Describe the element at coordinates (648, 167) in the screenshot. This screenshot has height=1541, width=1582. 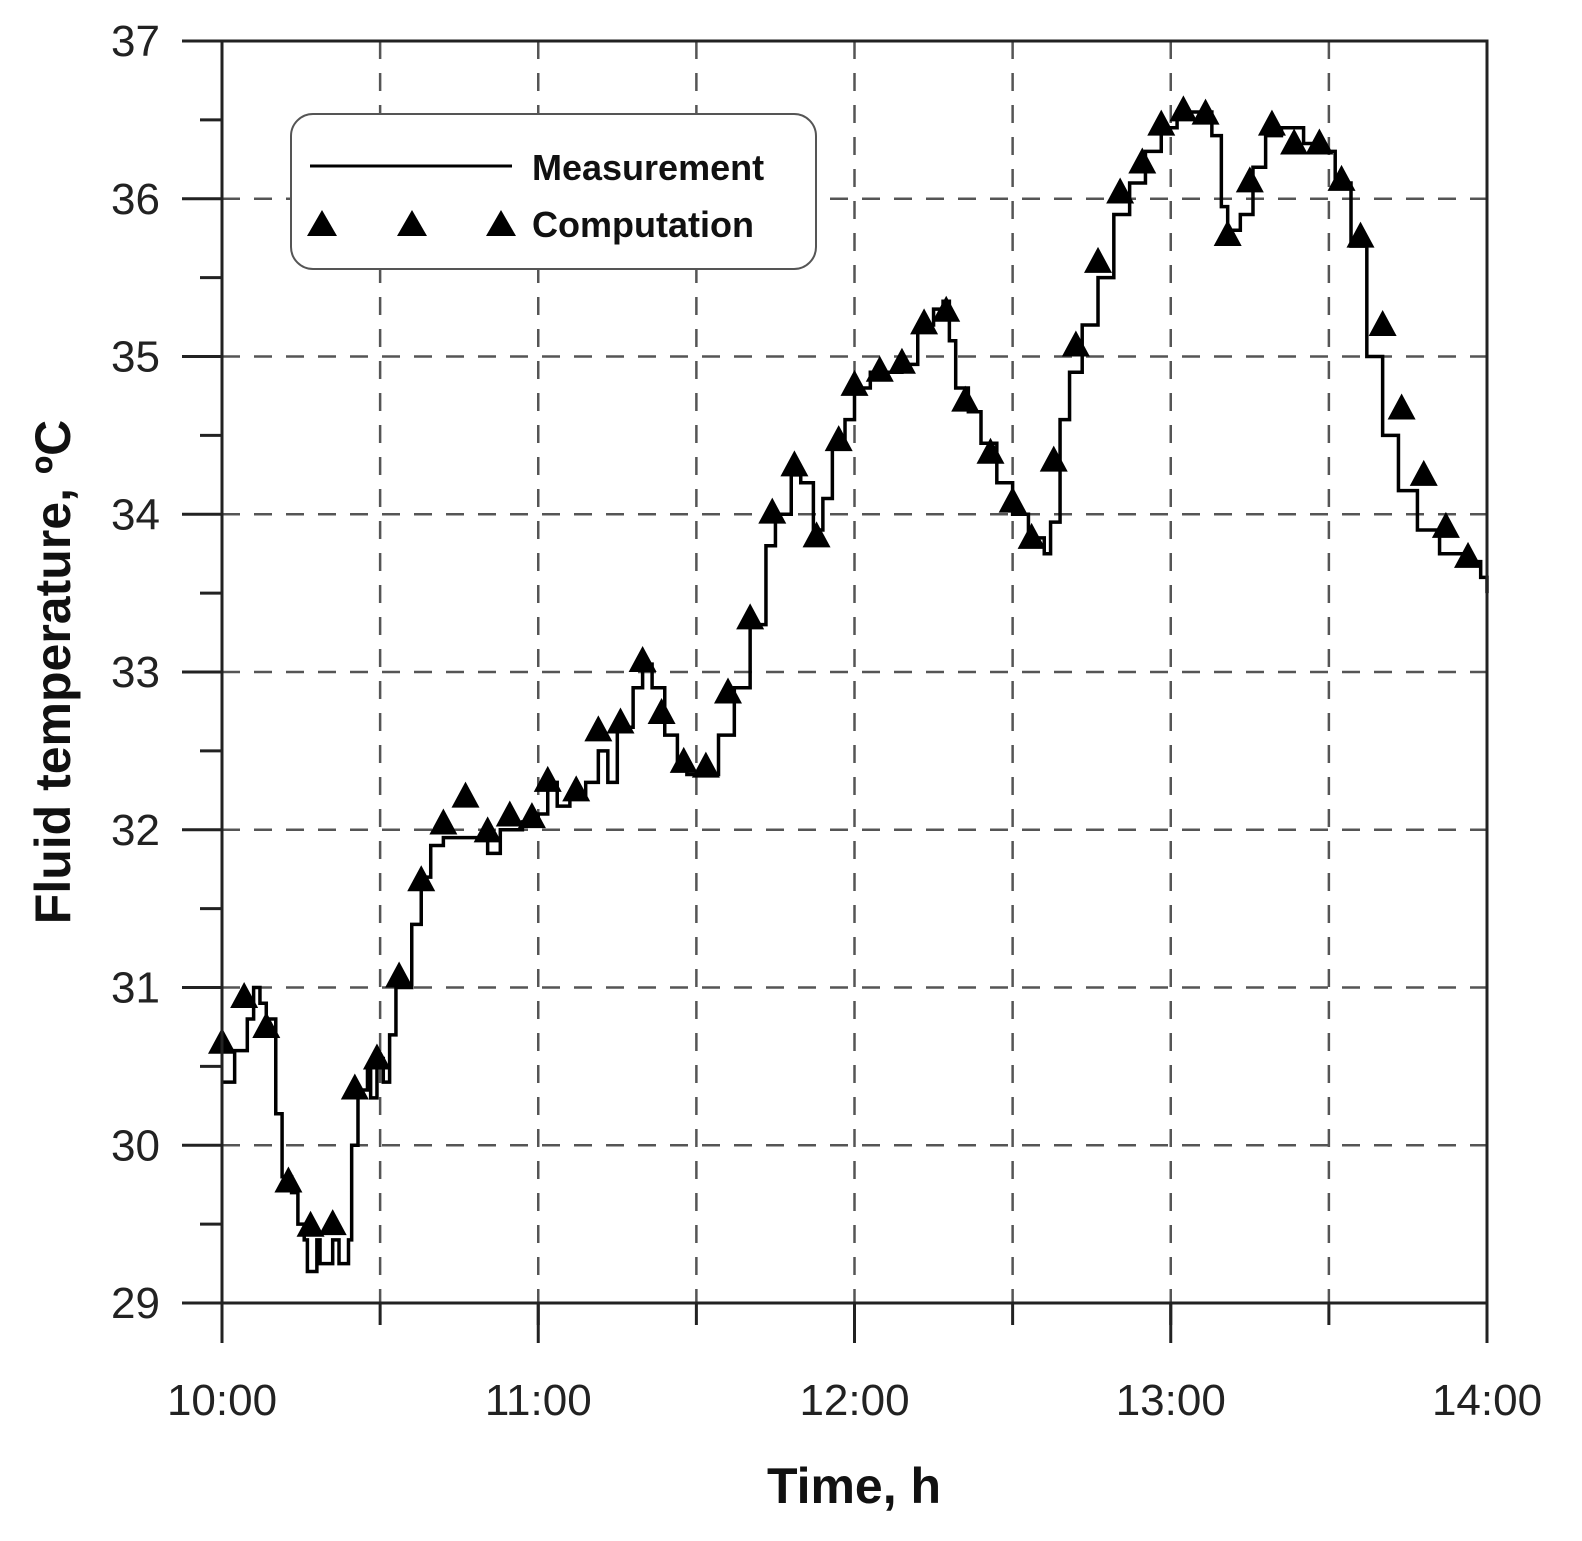
I see `legend-measurement-label: Measurement` at that location.